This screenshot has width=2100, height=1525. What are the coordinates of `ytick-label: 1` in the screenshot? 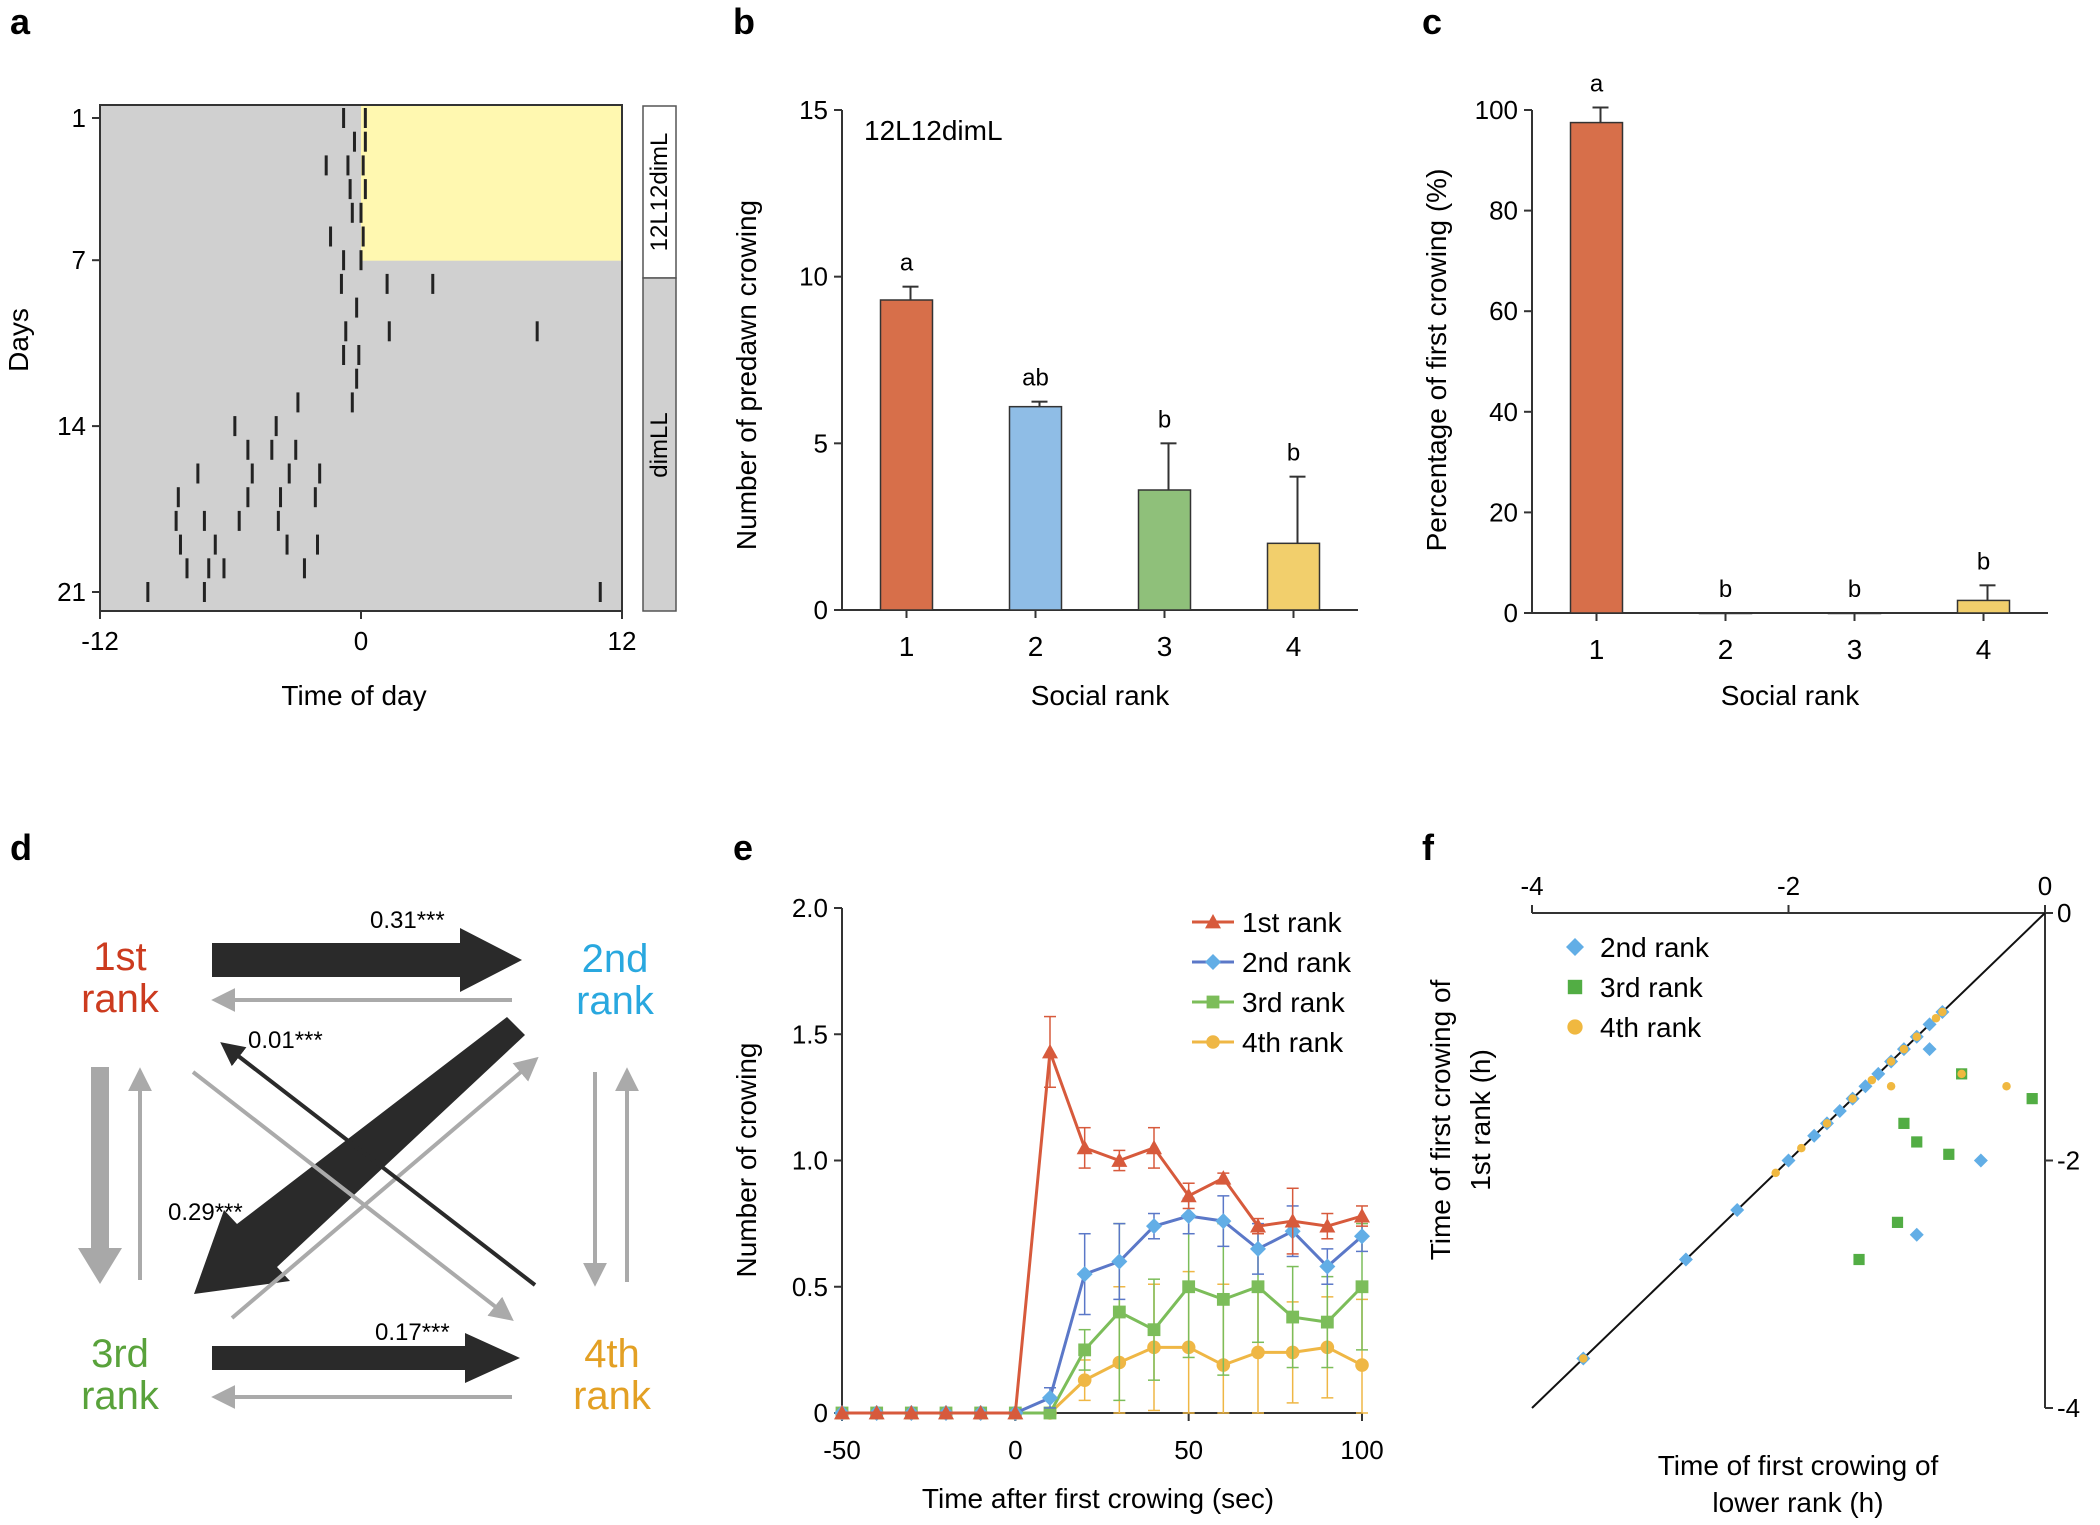 It's located at (79, 118).